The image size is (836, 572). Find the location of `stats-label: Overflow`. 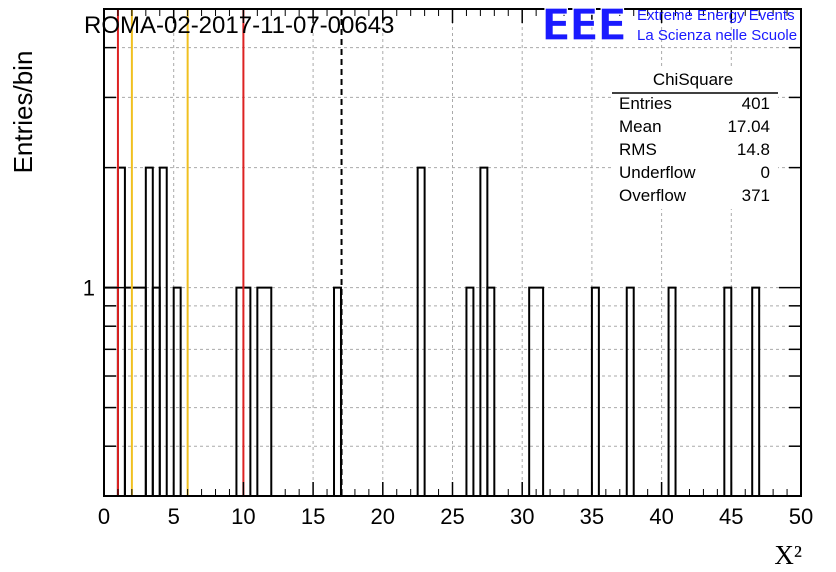

stats-label: Overflow is located at coordinates (653, 195).